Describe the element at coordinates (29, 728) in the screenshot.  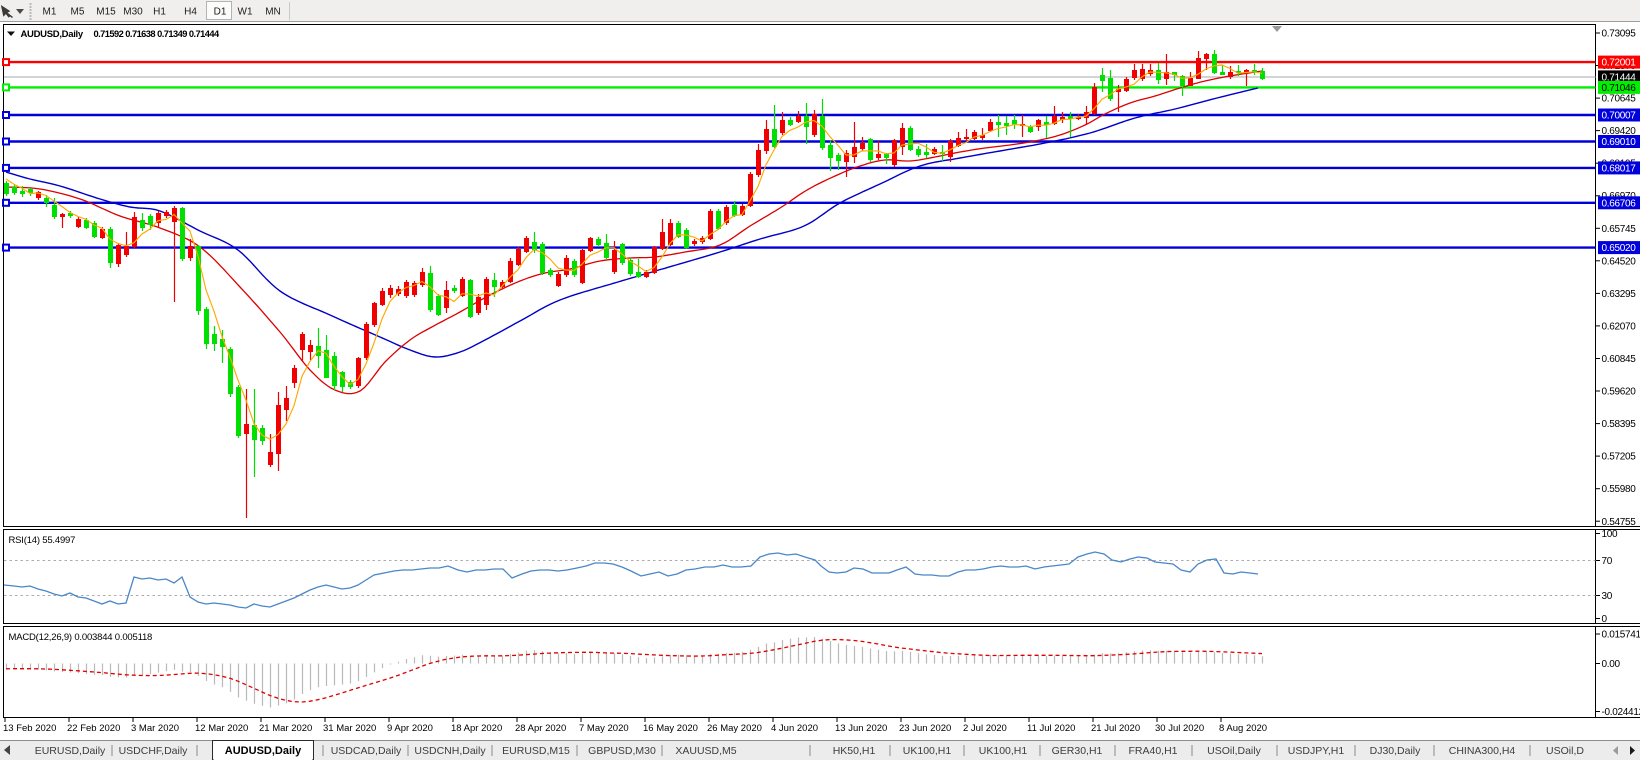
I see `svg-text: 13 Feb 2020` at that location.